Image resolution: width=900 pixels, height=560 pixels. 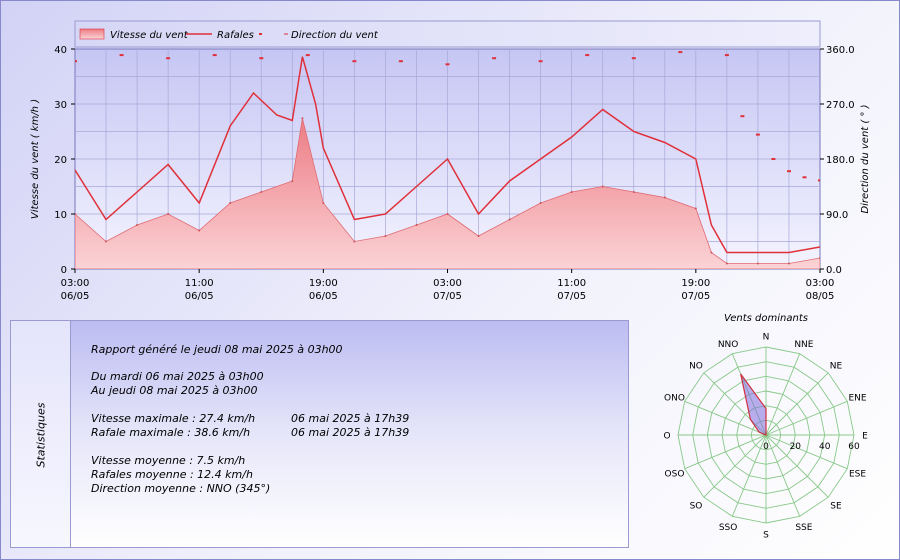 I want to click on y-tick-label: 20, so click(x=60, y=160).